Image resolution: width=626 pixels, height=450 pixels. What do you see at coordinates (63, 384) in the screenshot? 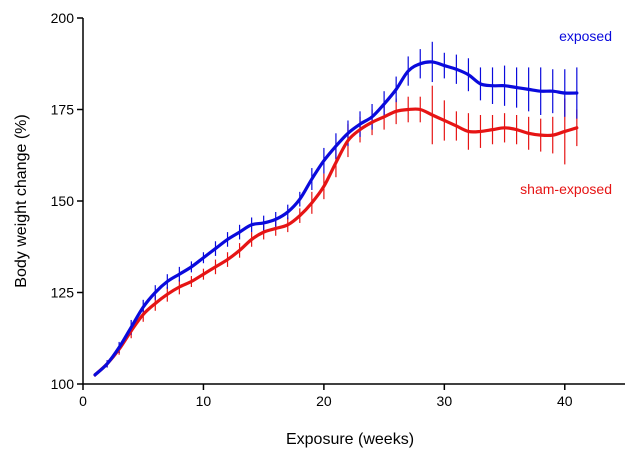
I see `y-tick-label: 100` at bounding box center [63, 384].